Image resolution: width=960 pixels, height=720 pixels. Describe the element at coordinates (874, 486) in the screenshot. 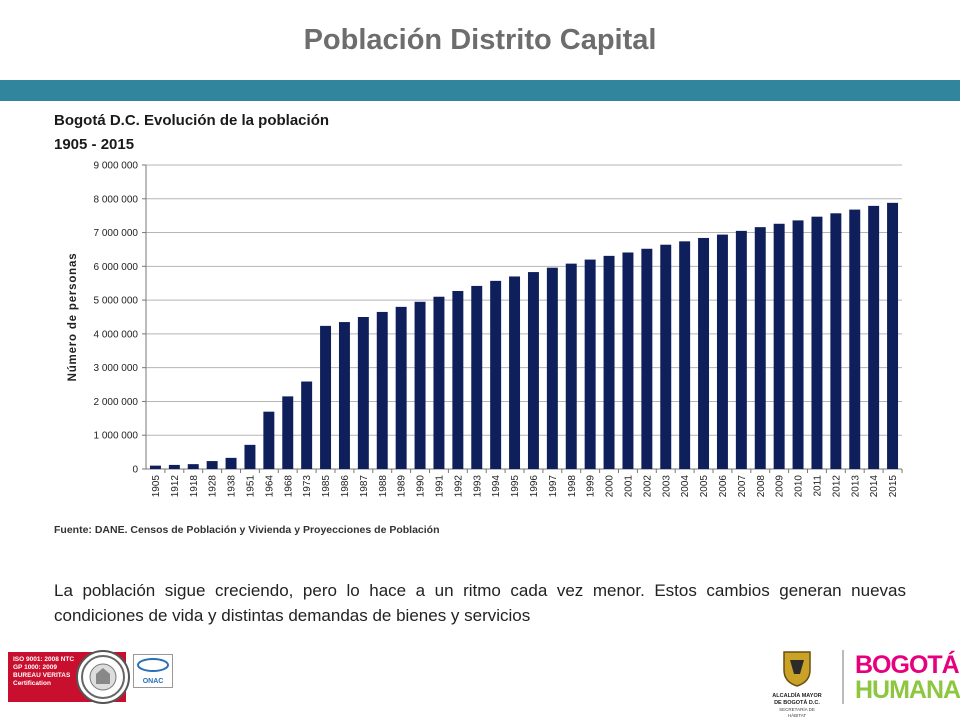

I see `x-tick-label: 2014` at that location.